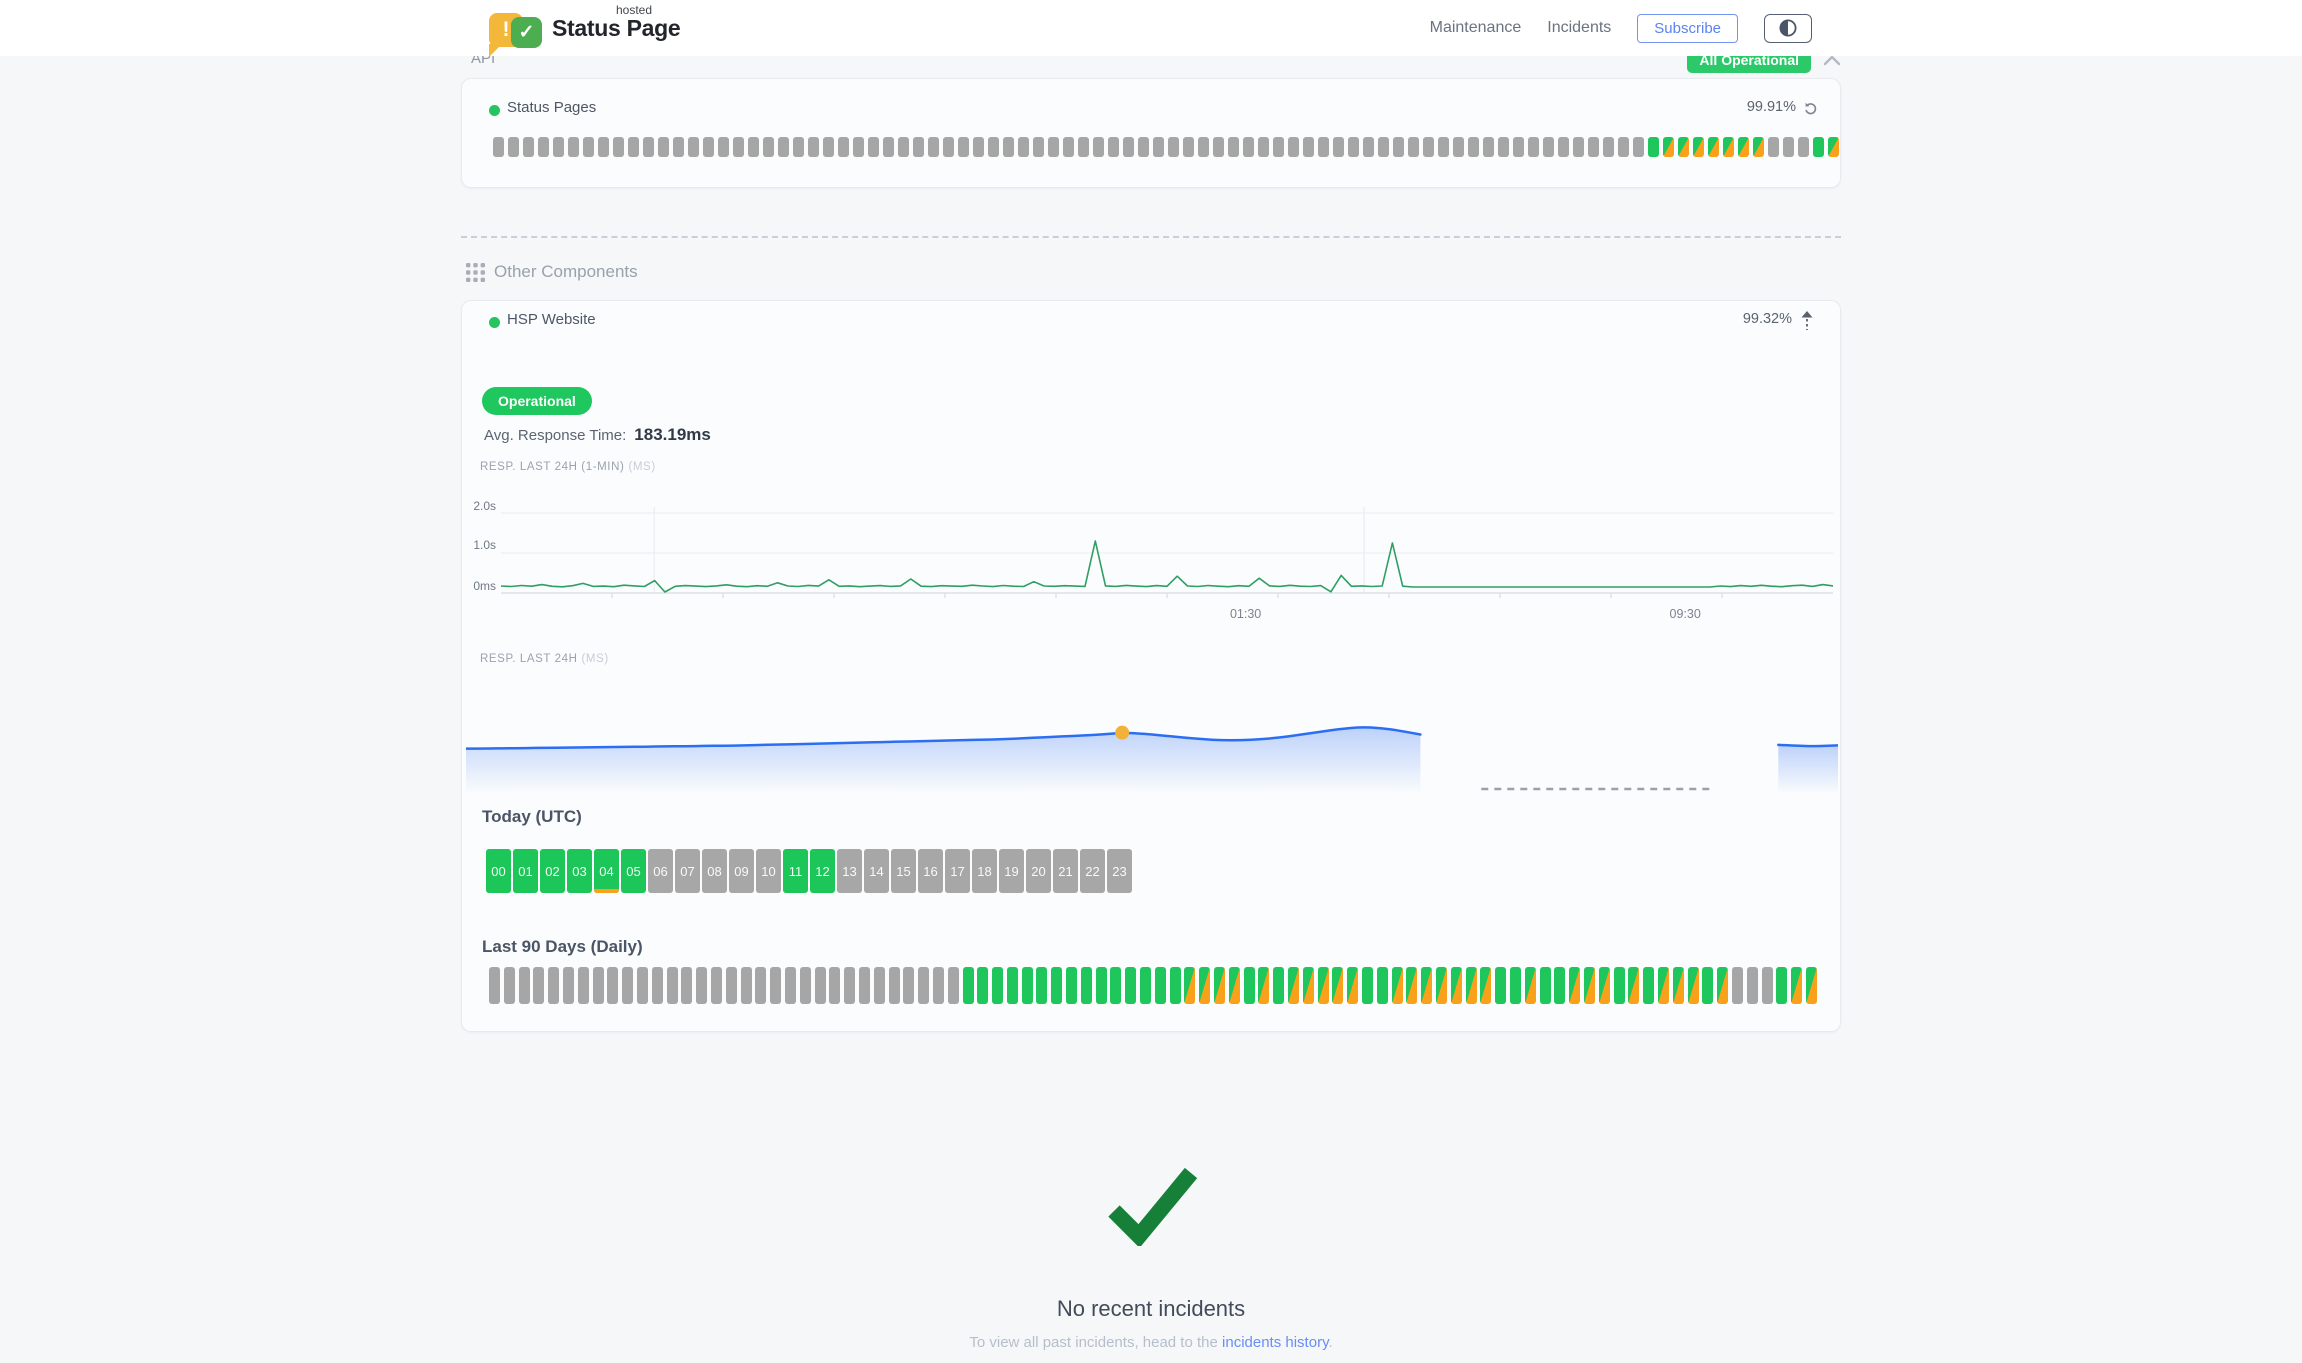 The width and height of the screenshot is (2302, 1363). Describe the element at coordinates (687, 871) in the screenshot. I see `hour-block-07: 07` at that location.